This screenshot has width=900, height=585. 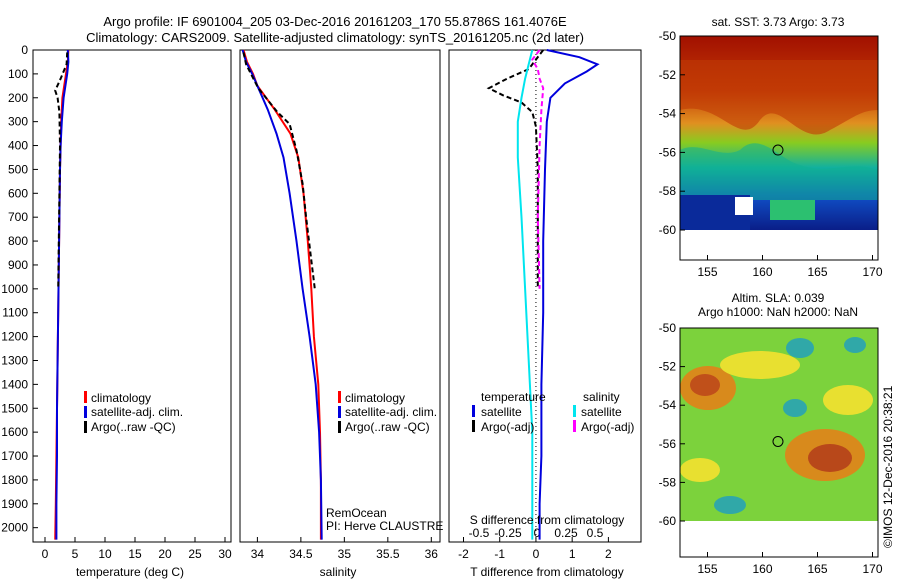 What do you see at coordinates (817, 569) in the screenshot?
I see `map-x-tick-label: 165` at bounding box center [817, 569].